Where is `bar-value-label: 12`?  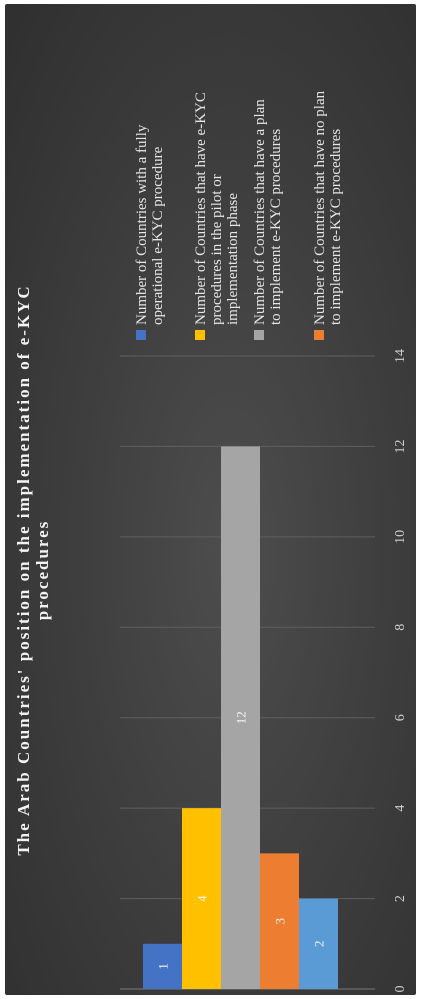 bar-value-label: 12 is located at coordinates (241, 717).